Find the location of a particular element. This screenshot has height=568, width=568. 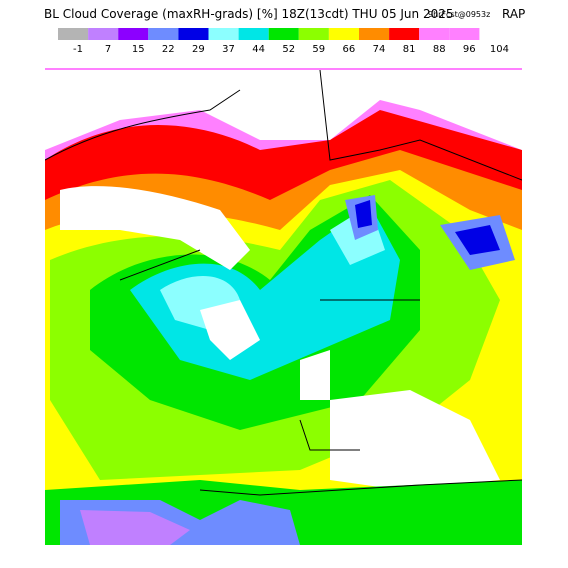

legend-label: 59 is located at coordinates (318, 49).